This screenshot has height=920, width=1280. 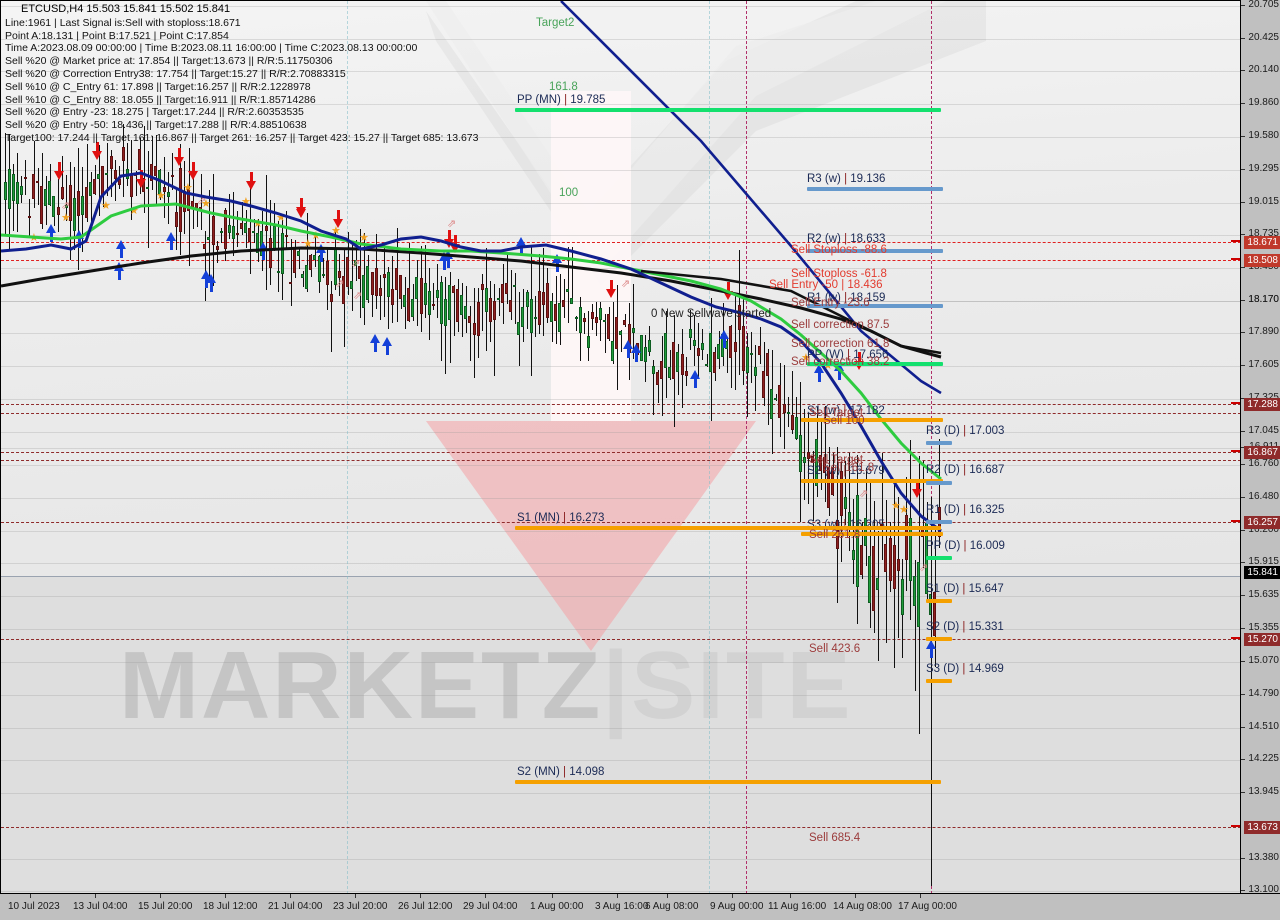 What do you see at coordinates (836, 413) in the screenshot?
I see `chart-annotation: Sell Target` at bounding box center [836, 413].